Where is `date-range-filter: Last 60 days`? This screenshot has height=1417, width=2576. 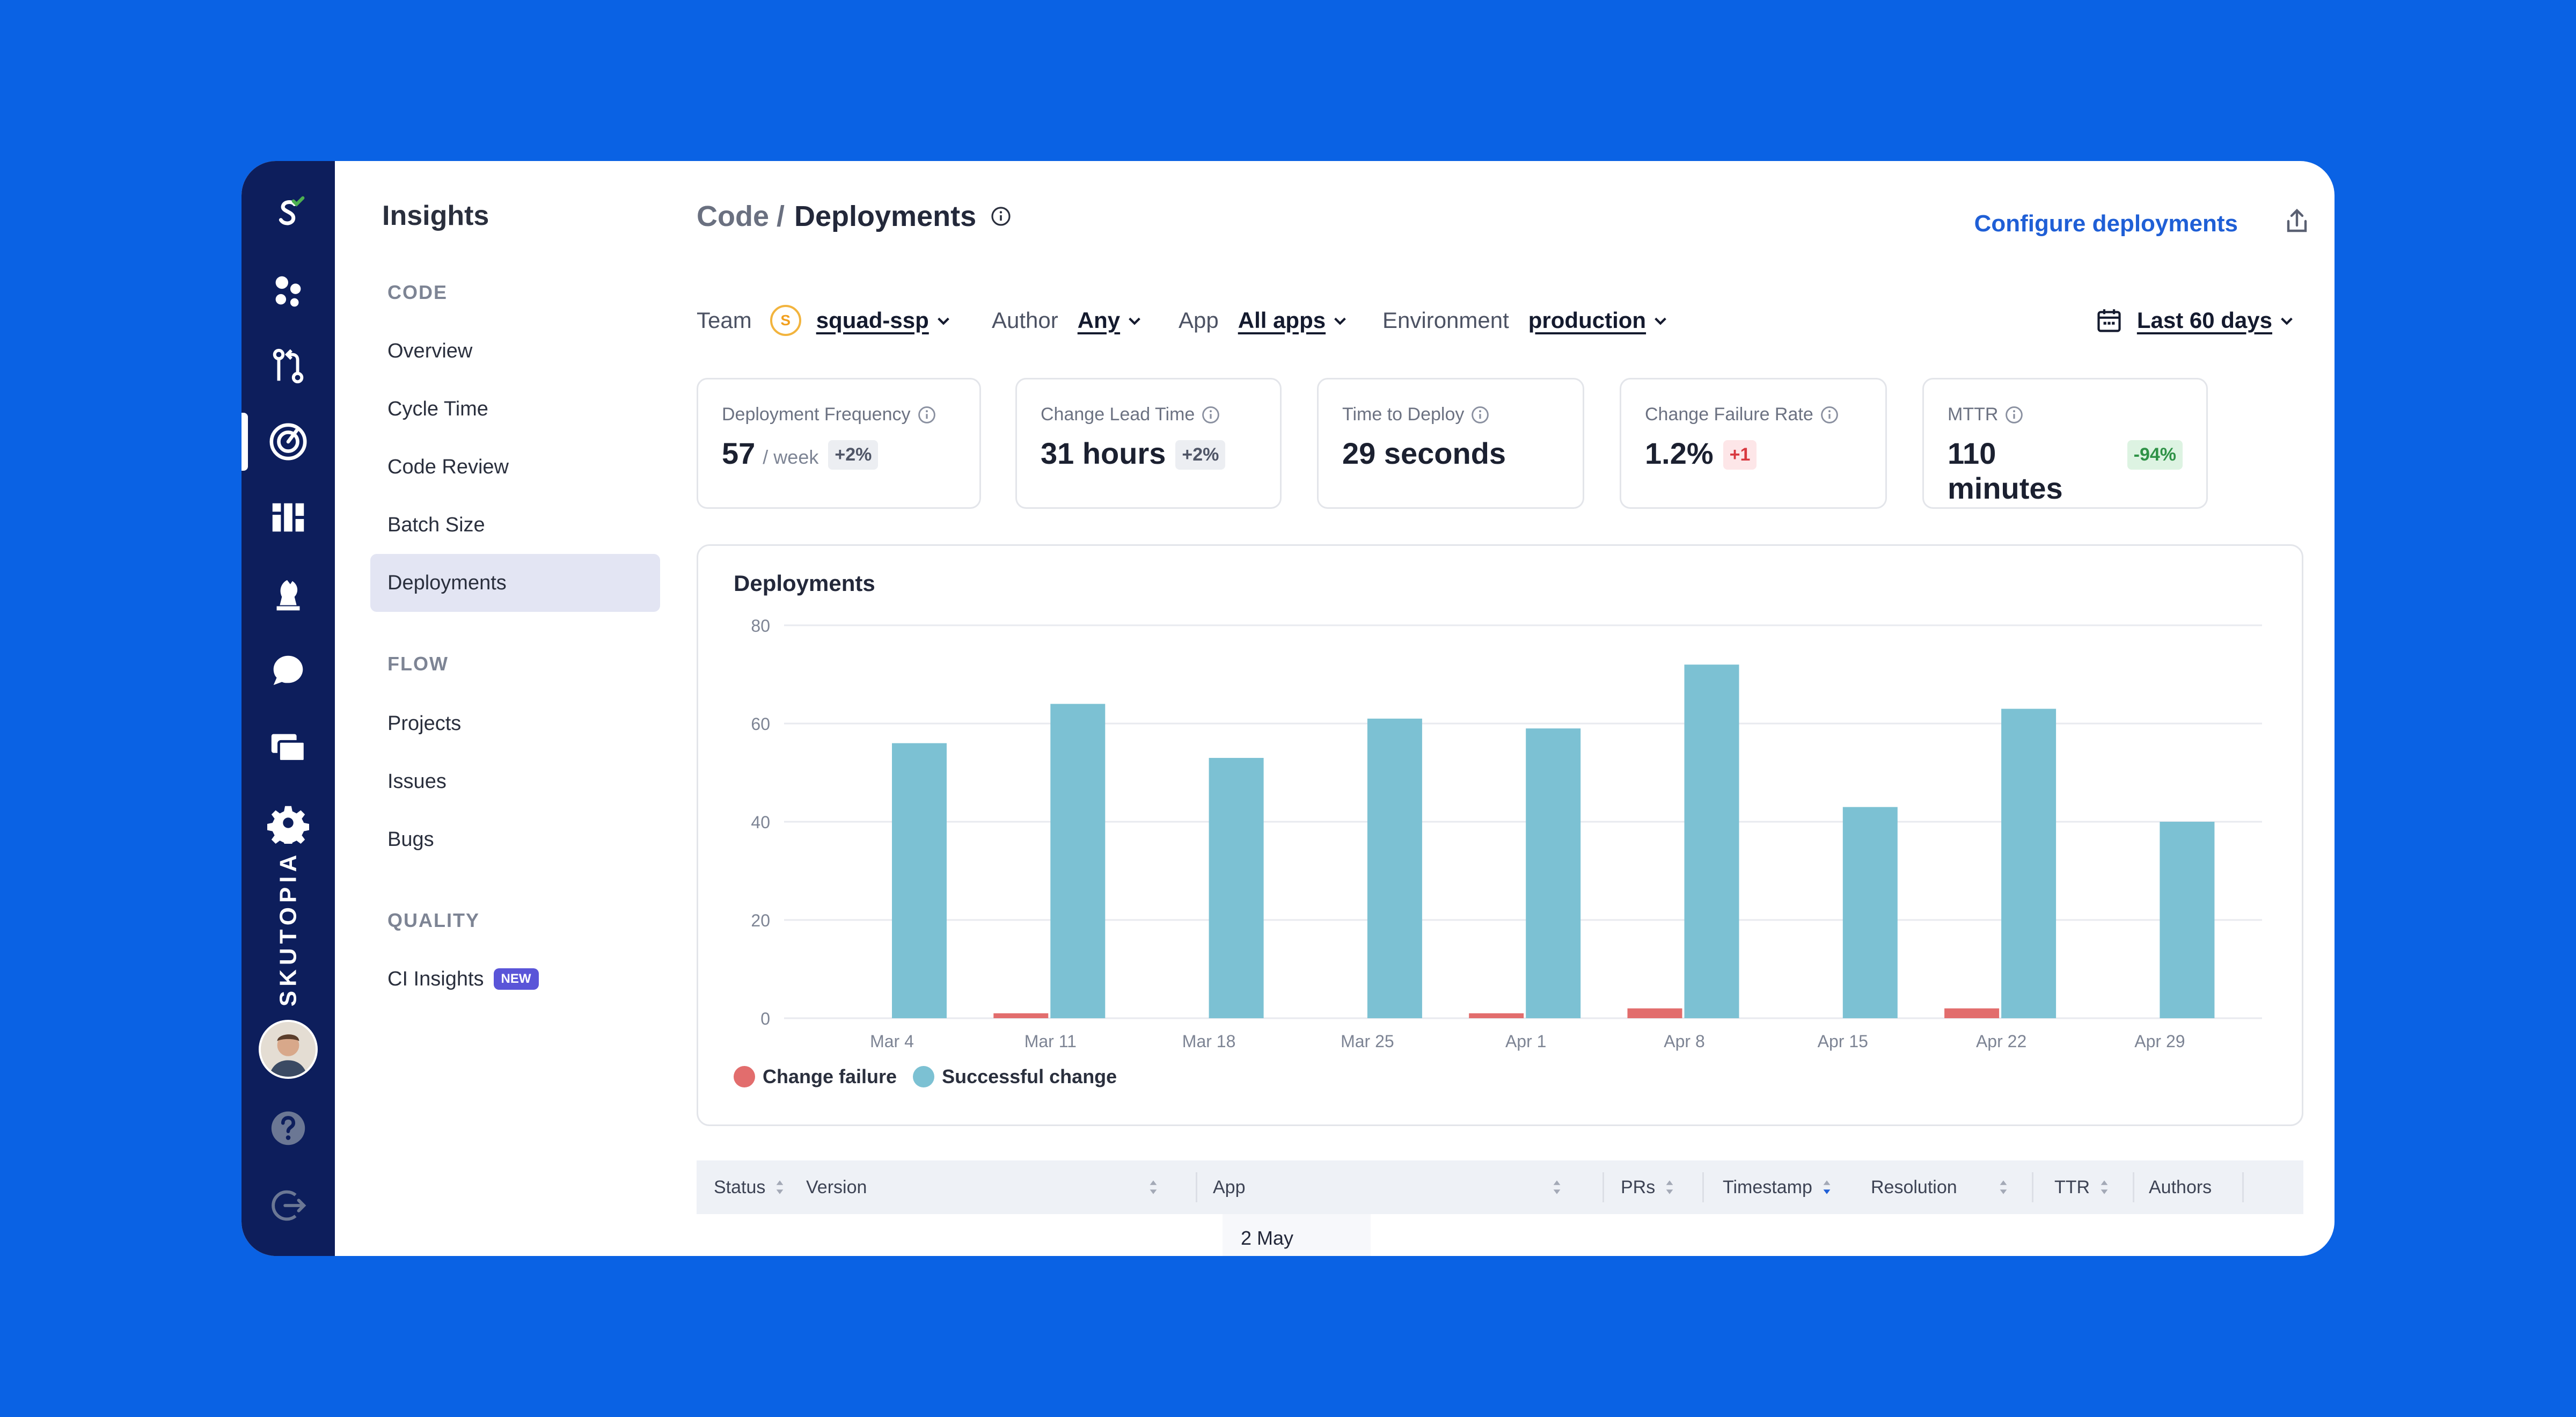 date-range-filter: Last 60 days is located at coordinates (2195, 321).